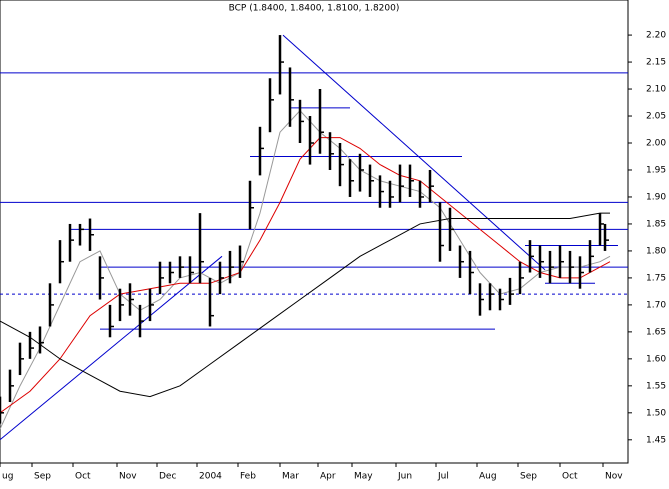 Image resolution: width=669 pixels, height=489 pixels. What do you see at coordinates (167, 477) in the screenshot?
I see `x-tick-label: Dec` at bounding box center [167, 477].